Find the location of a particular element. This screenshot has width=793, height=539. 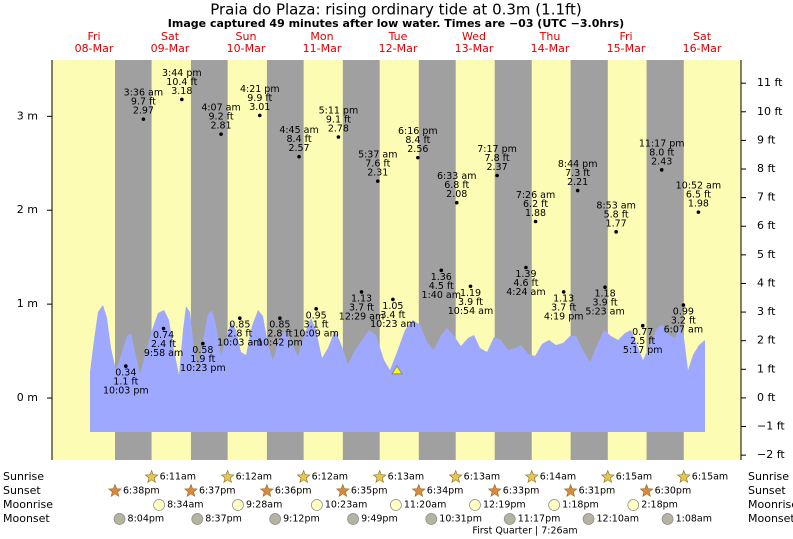

tide-label: 3.18 is located at coordinates (181, 91).